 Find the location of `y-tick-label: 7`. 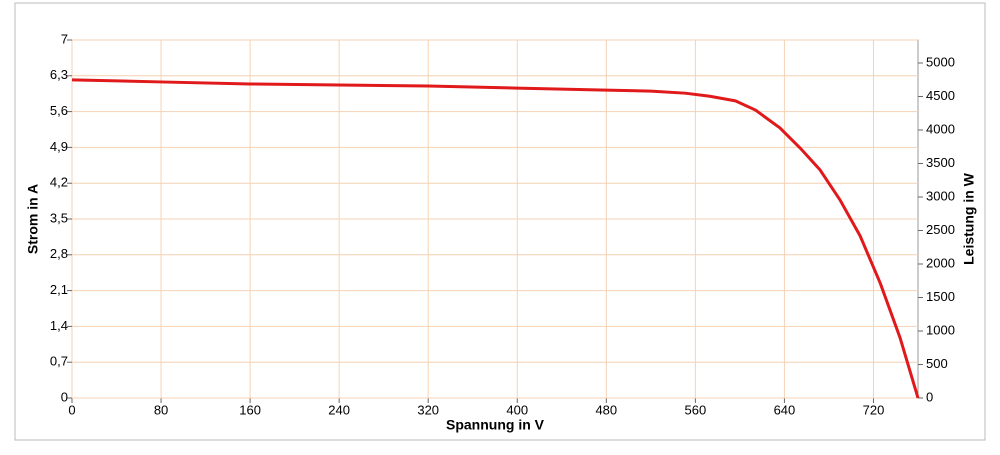

y-tick-label: 7 is located at coordinates (64, 38).